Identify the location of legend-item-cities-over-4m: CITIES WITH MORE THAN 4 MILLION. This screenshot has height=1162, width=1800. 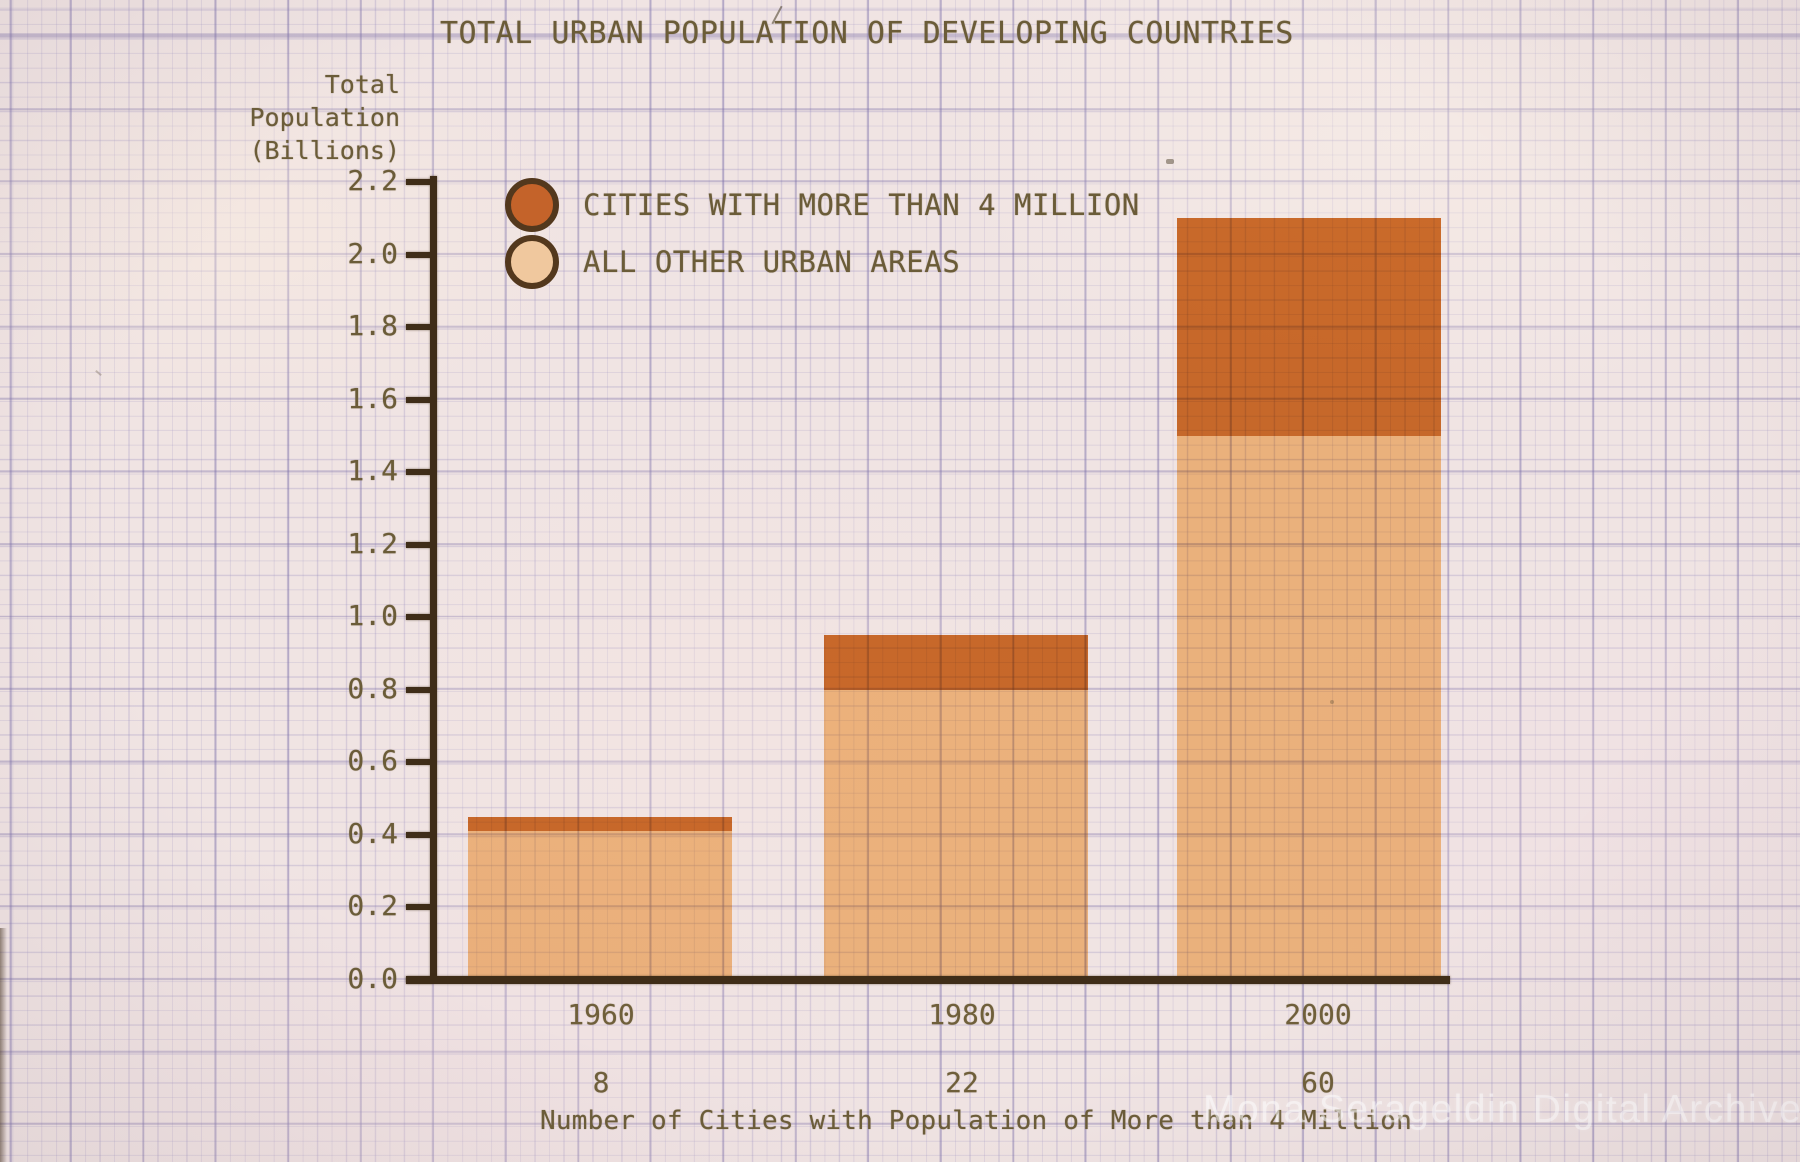
(822, 205).